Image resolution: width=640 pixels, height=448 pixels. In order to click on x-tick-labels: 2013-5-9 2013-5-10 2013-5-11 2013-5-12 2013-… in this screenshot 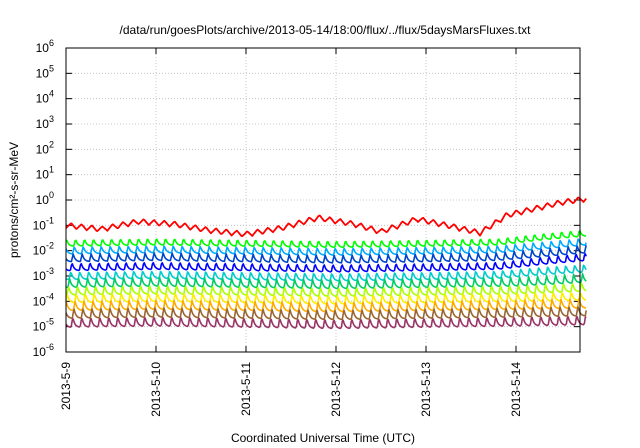, I will do `click(291, 389)`.